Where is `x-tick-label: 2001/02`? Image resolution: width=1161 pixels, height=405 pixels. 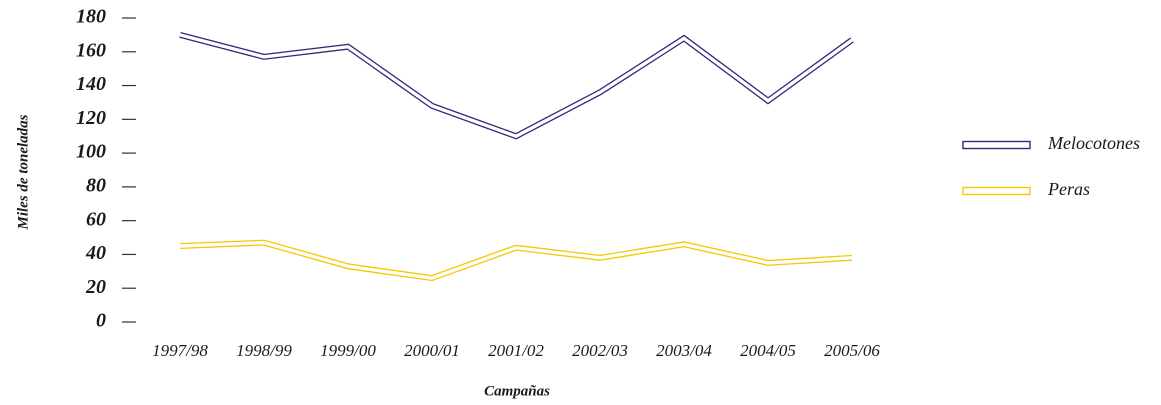 x-tick-label: 2001/02 is located at coordinates (516, 350).